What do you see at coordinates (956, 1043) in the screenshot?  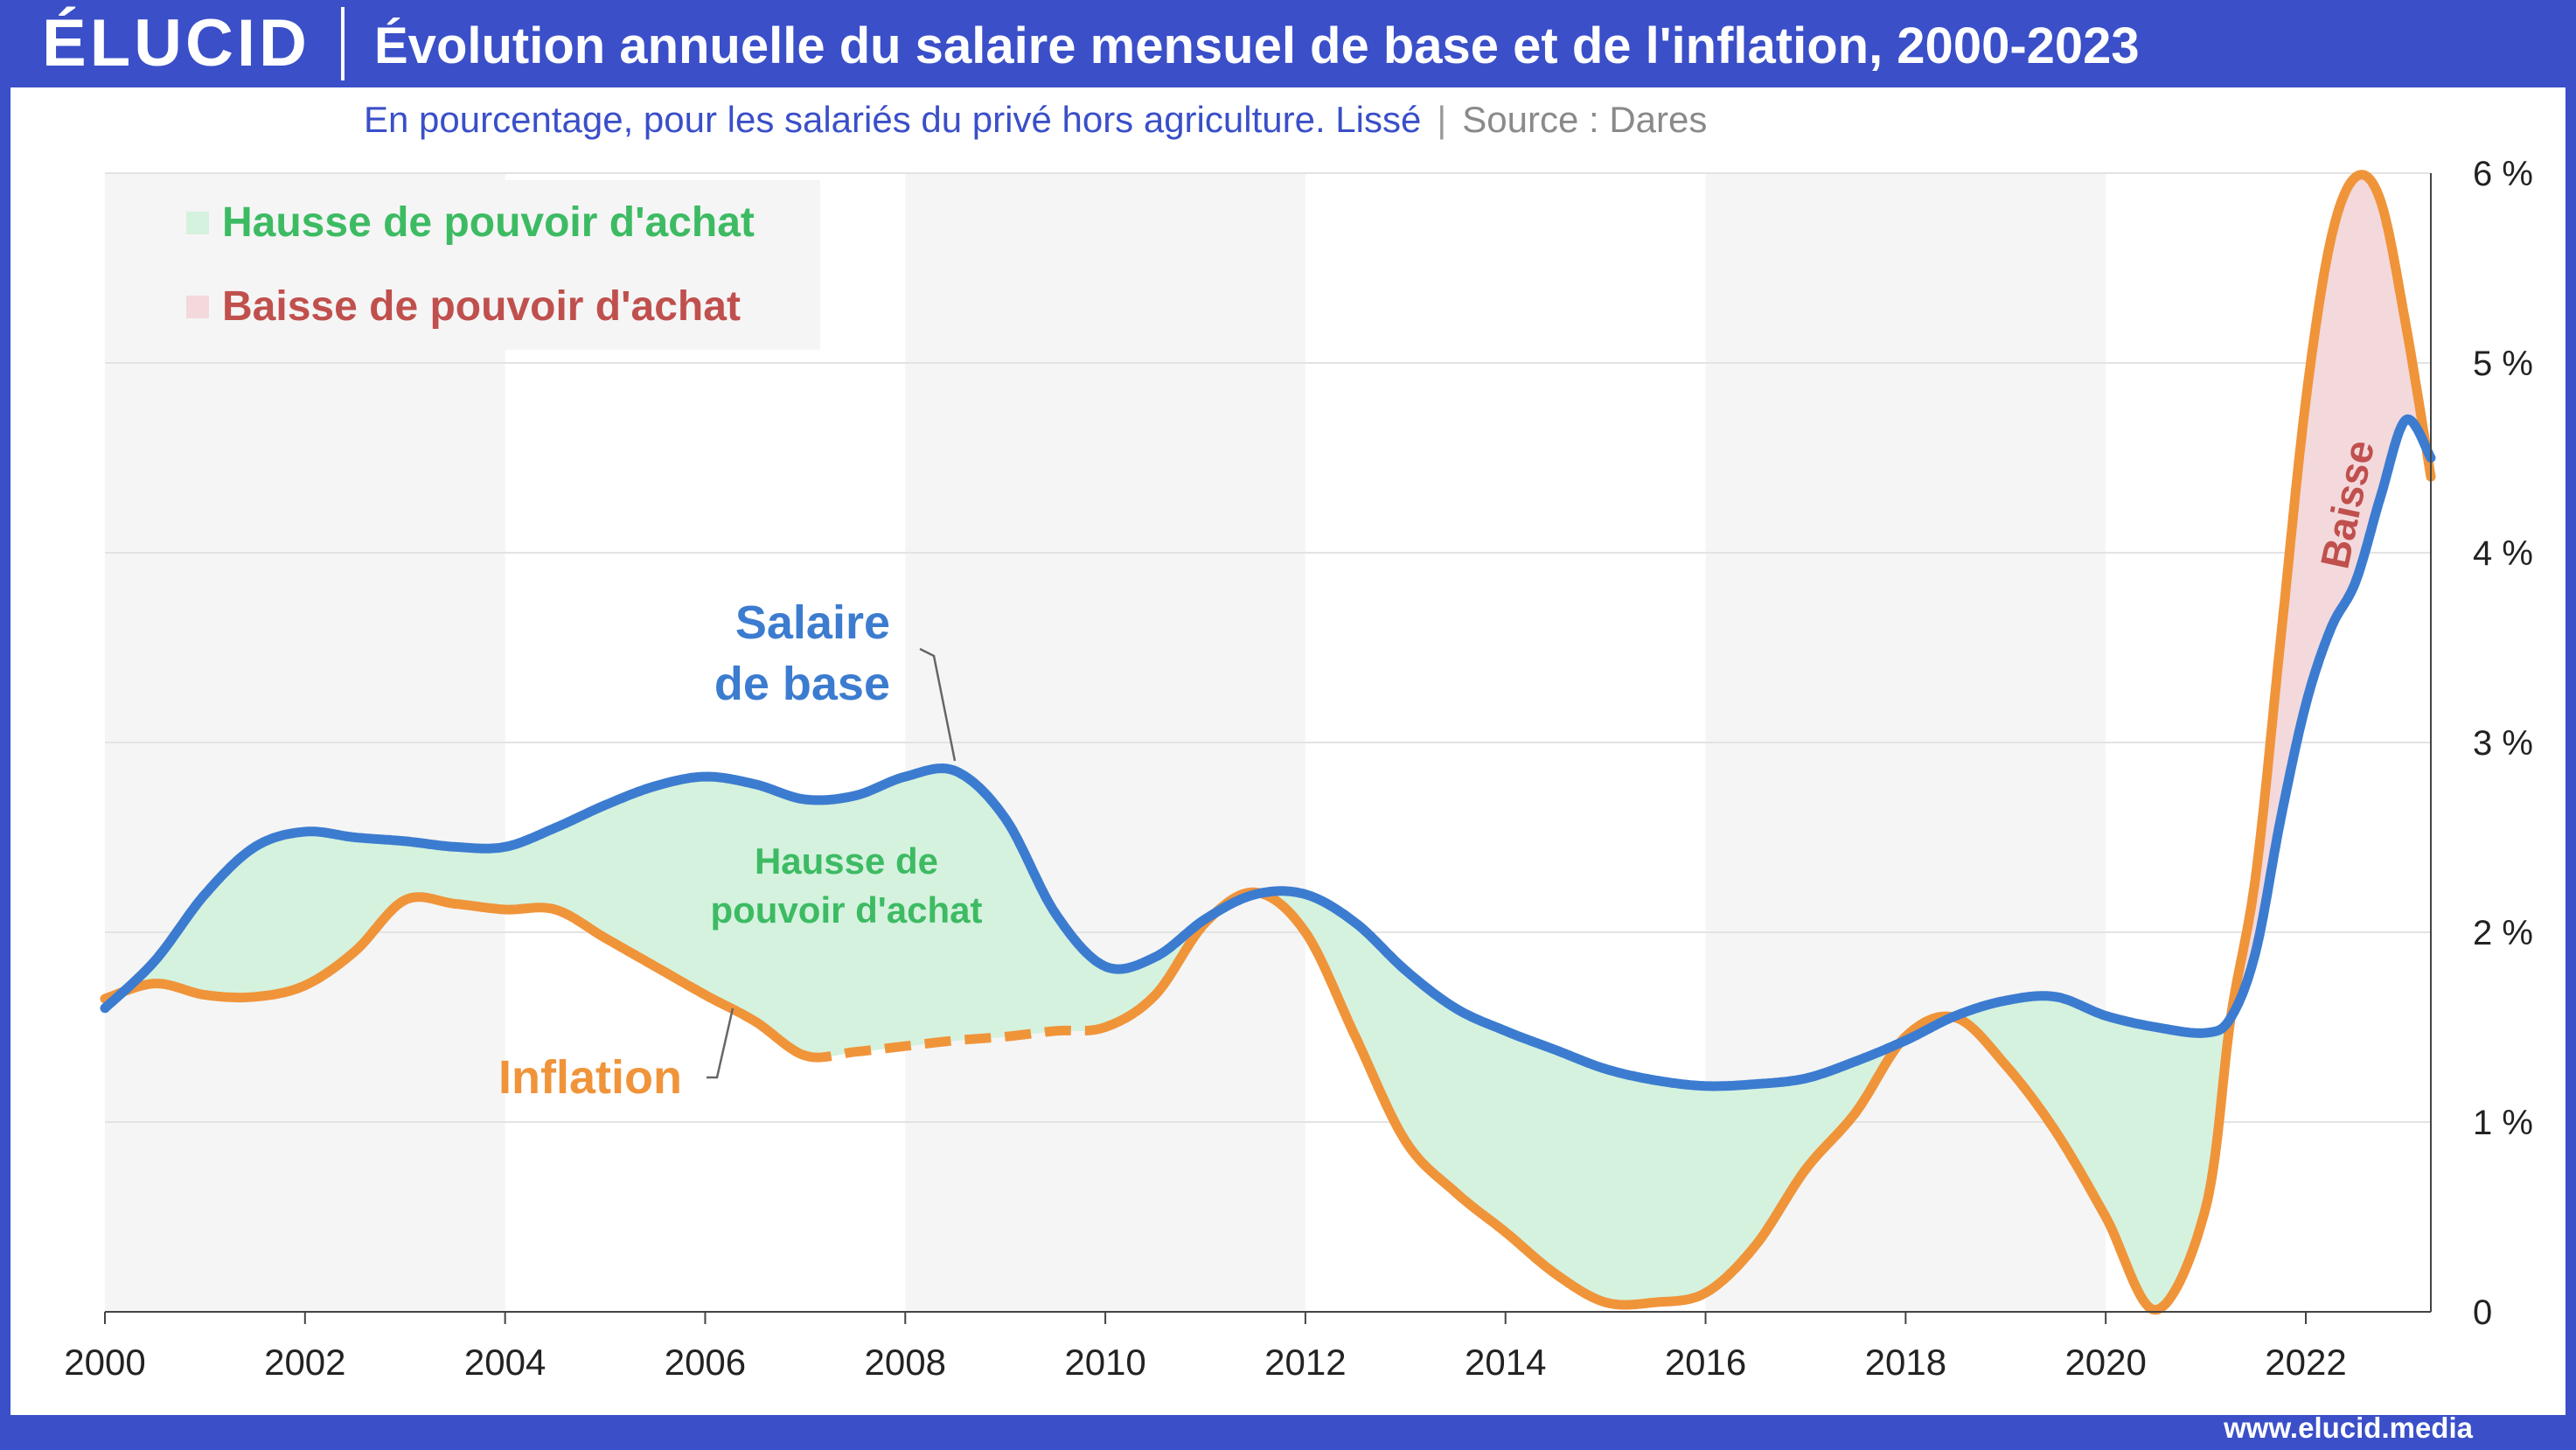 I see `inflation-line-dashed` at bounding box center [956, 1043].